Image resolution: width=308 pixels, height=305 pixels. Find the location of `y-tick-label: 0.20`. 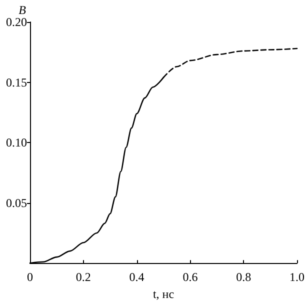

y-tick-label: 0.20 is located at coordinates (16, 22).